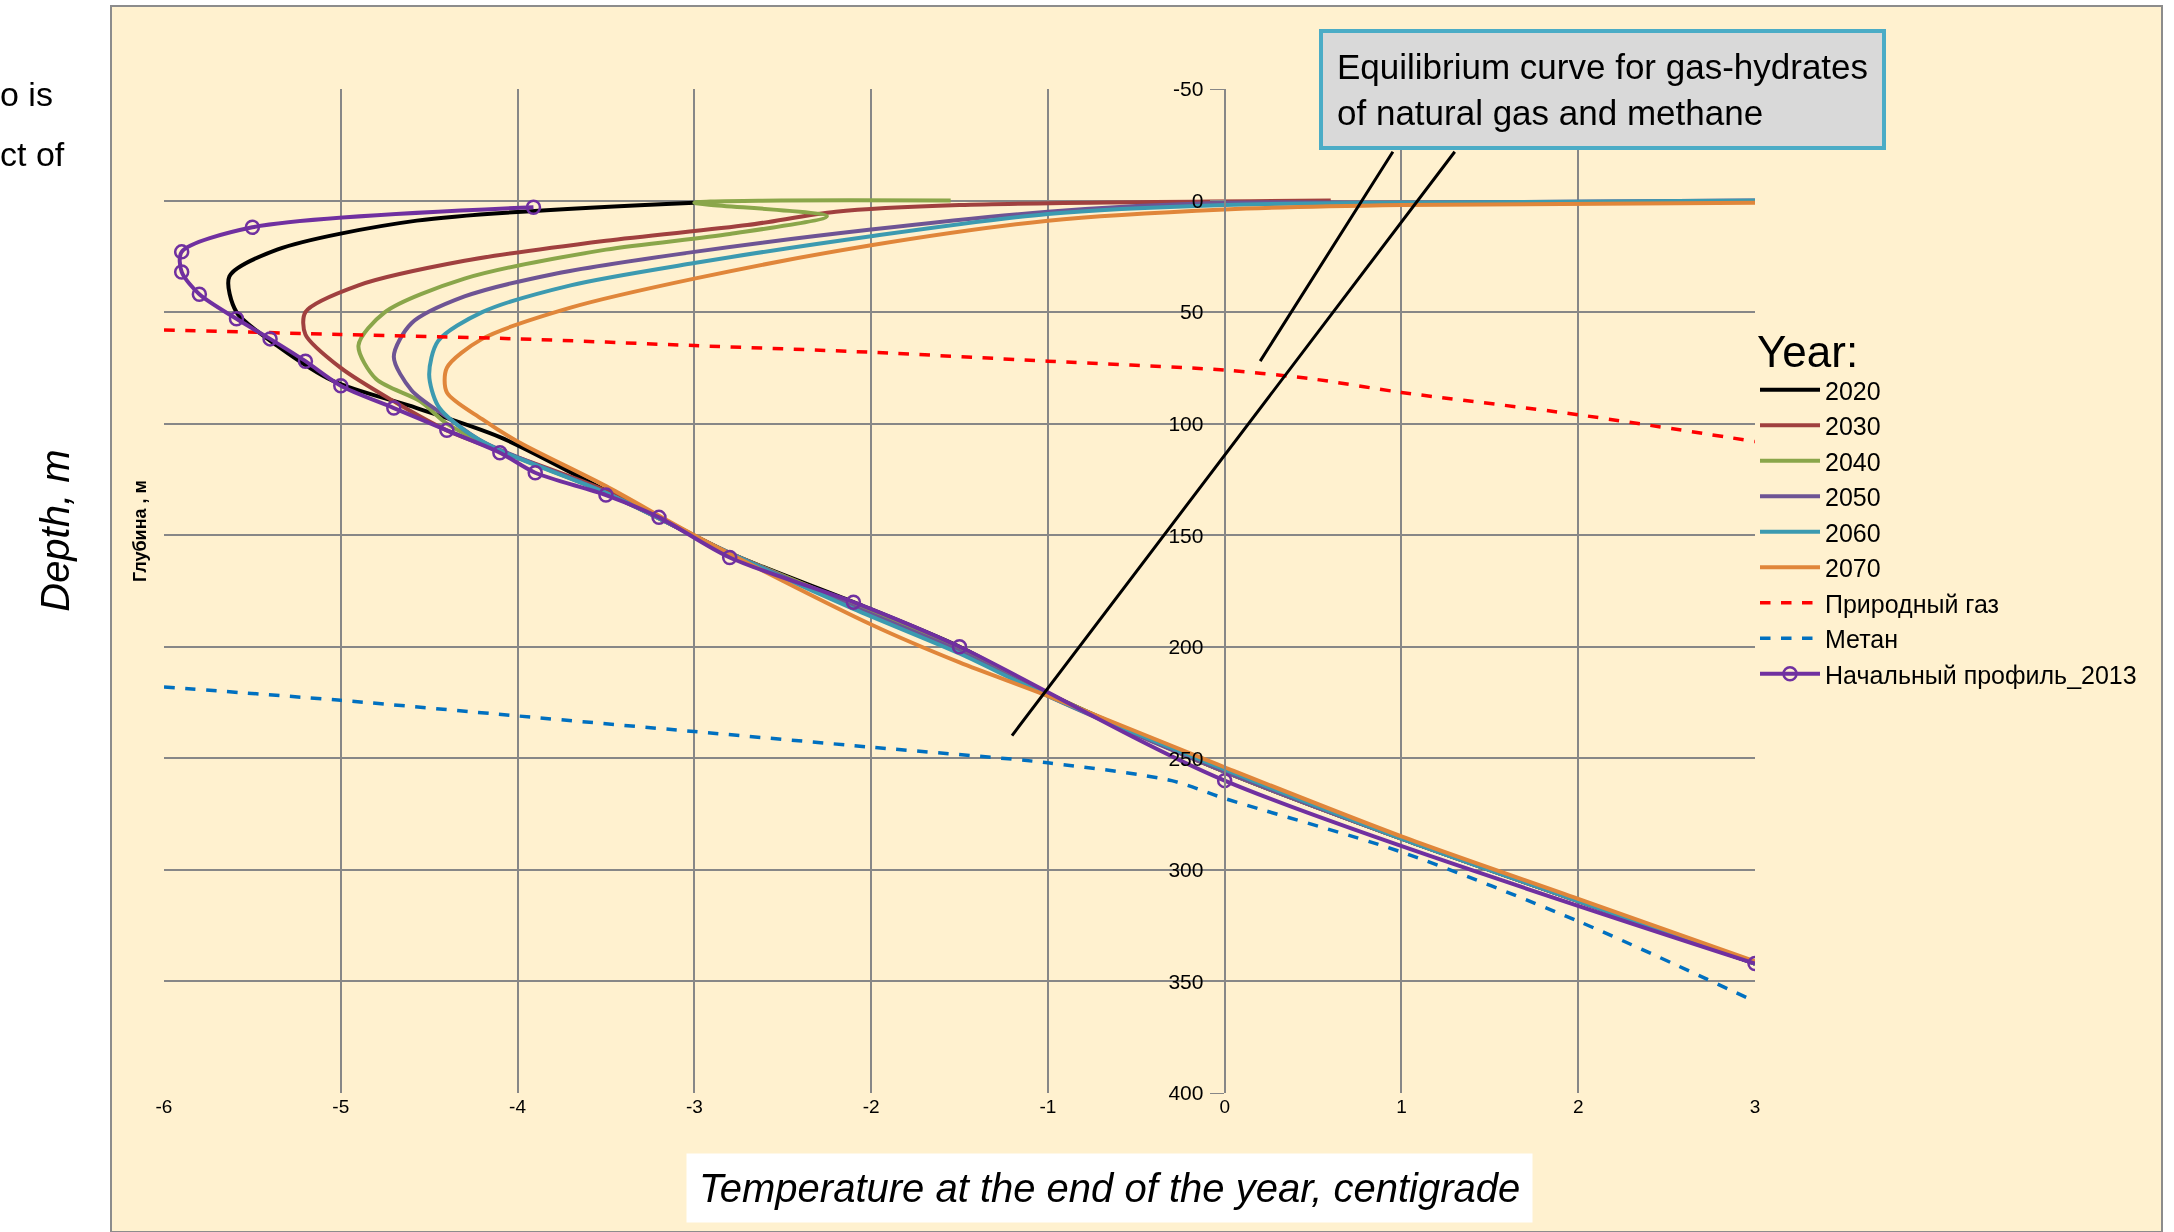 The image size is (2174, 1232). I want to click on text: o is, so click(26, 94).